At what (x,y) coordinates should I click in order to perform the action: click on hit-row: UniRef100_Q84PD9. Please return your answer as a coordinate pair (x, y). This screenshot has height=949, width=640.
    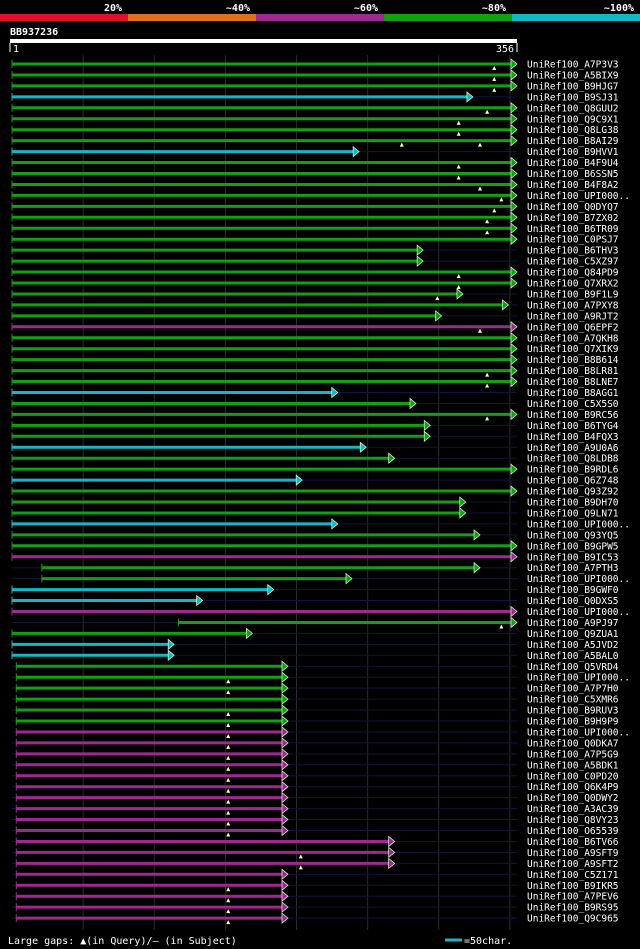
    Looking at the image, I should click on (315, 272).